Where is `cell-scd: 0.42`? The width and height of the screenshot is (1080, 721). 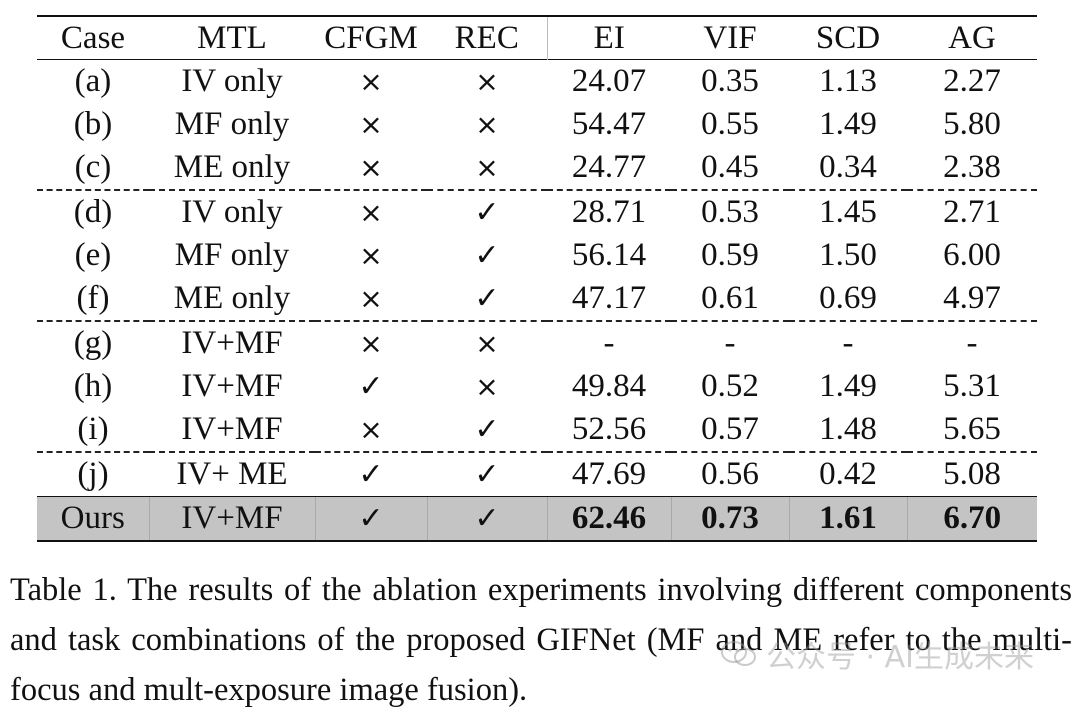
cell-scd: 0.42 is located at coordinates (848, 474).